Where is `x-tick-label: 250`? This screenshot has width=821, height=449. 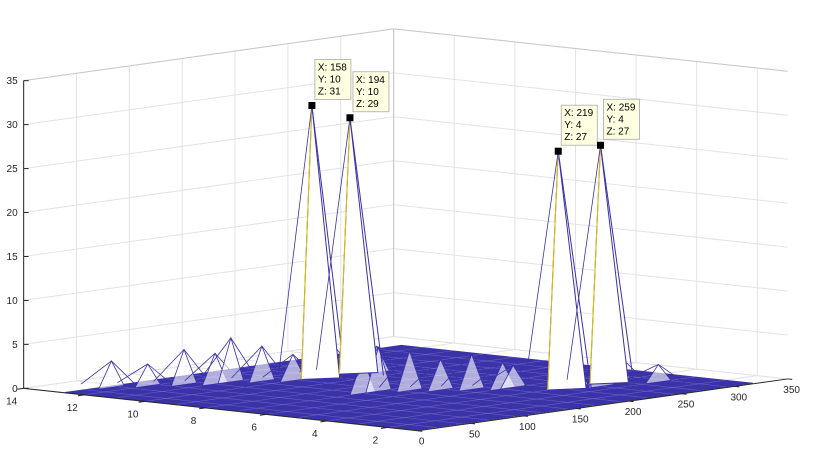
x-tick-label: 250 is located at coordinates (686, 405).